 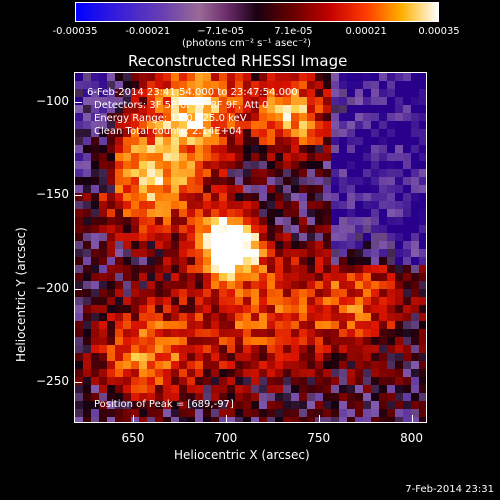 I want to click on y-tick-mark, so click(x=78, y=196).